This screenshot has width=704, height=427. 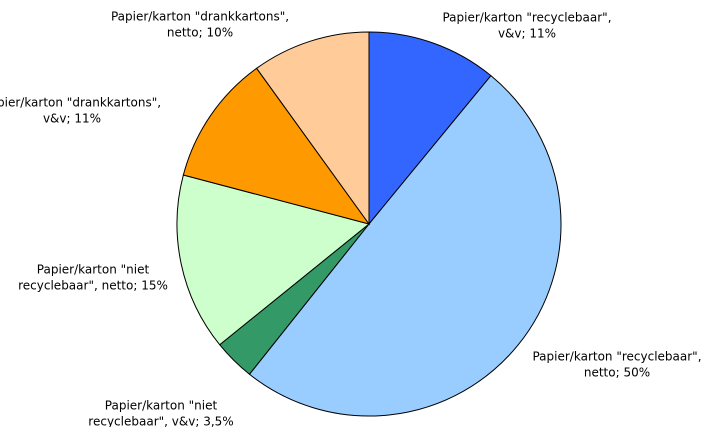 I want to click on slice-label: netto; 10%, so click(x=200, y=33).